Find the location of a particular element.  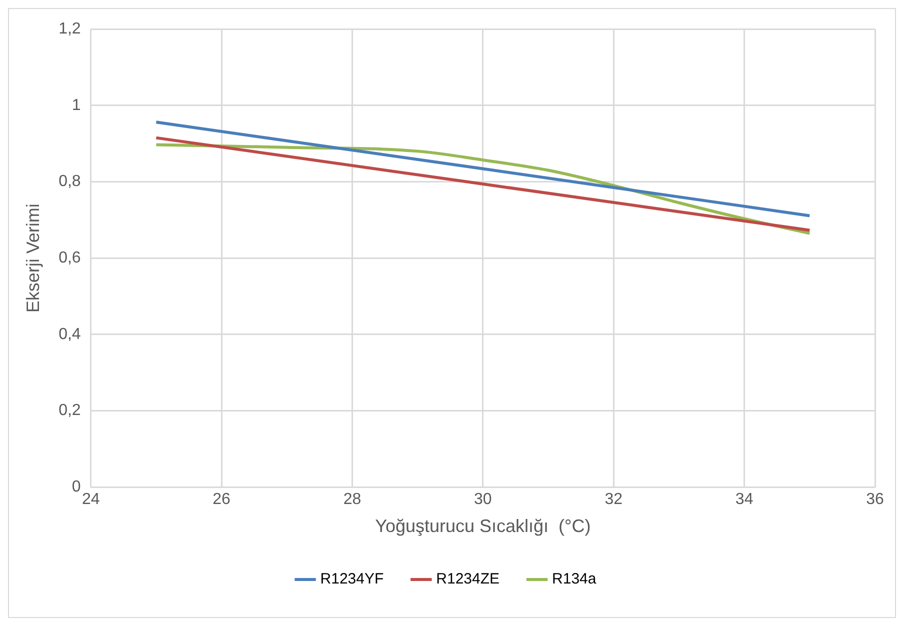

y-axis-title: Ekserji Verimi is located at coordinates (32, 258).